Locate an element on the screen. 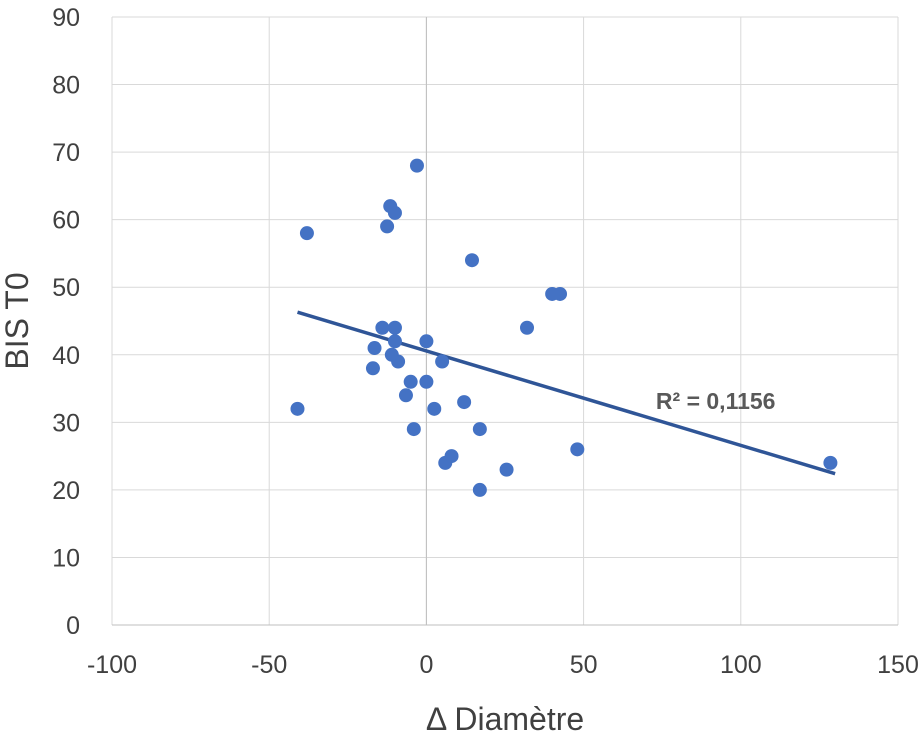 The width and height of the screenshot is (924, 737). x-tick-label: 150 is located at coordinates (898, 665).